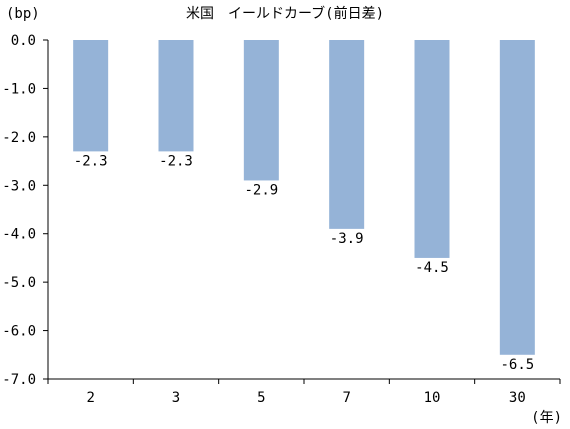 This screenshot has height=429, width=570. What do you see at coordinates (23, 14) in the screenshot?
I see `y-axis-unit-label: (bp)` at bounding box center [23, 14].